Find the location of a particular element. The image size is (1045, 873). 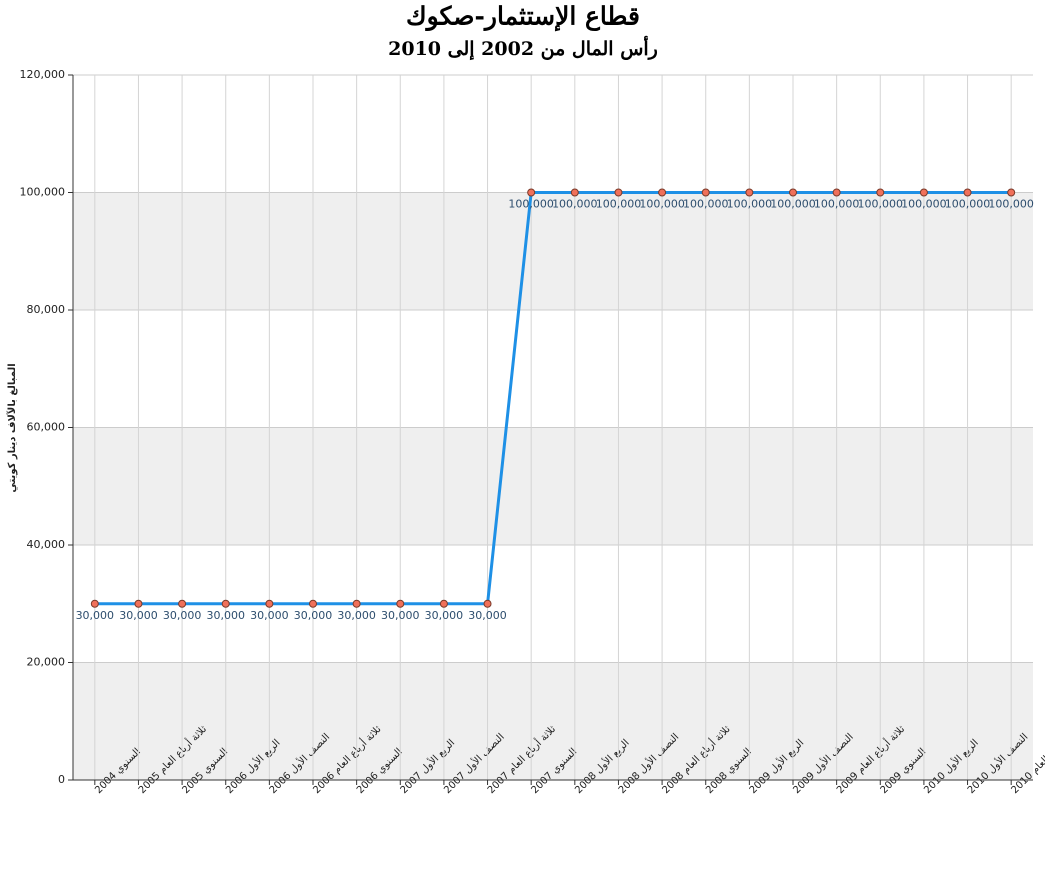

chart-subtitle: رأس المال من 2002 إلى 2010 is located at coordinates (523, 48).